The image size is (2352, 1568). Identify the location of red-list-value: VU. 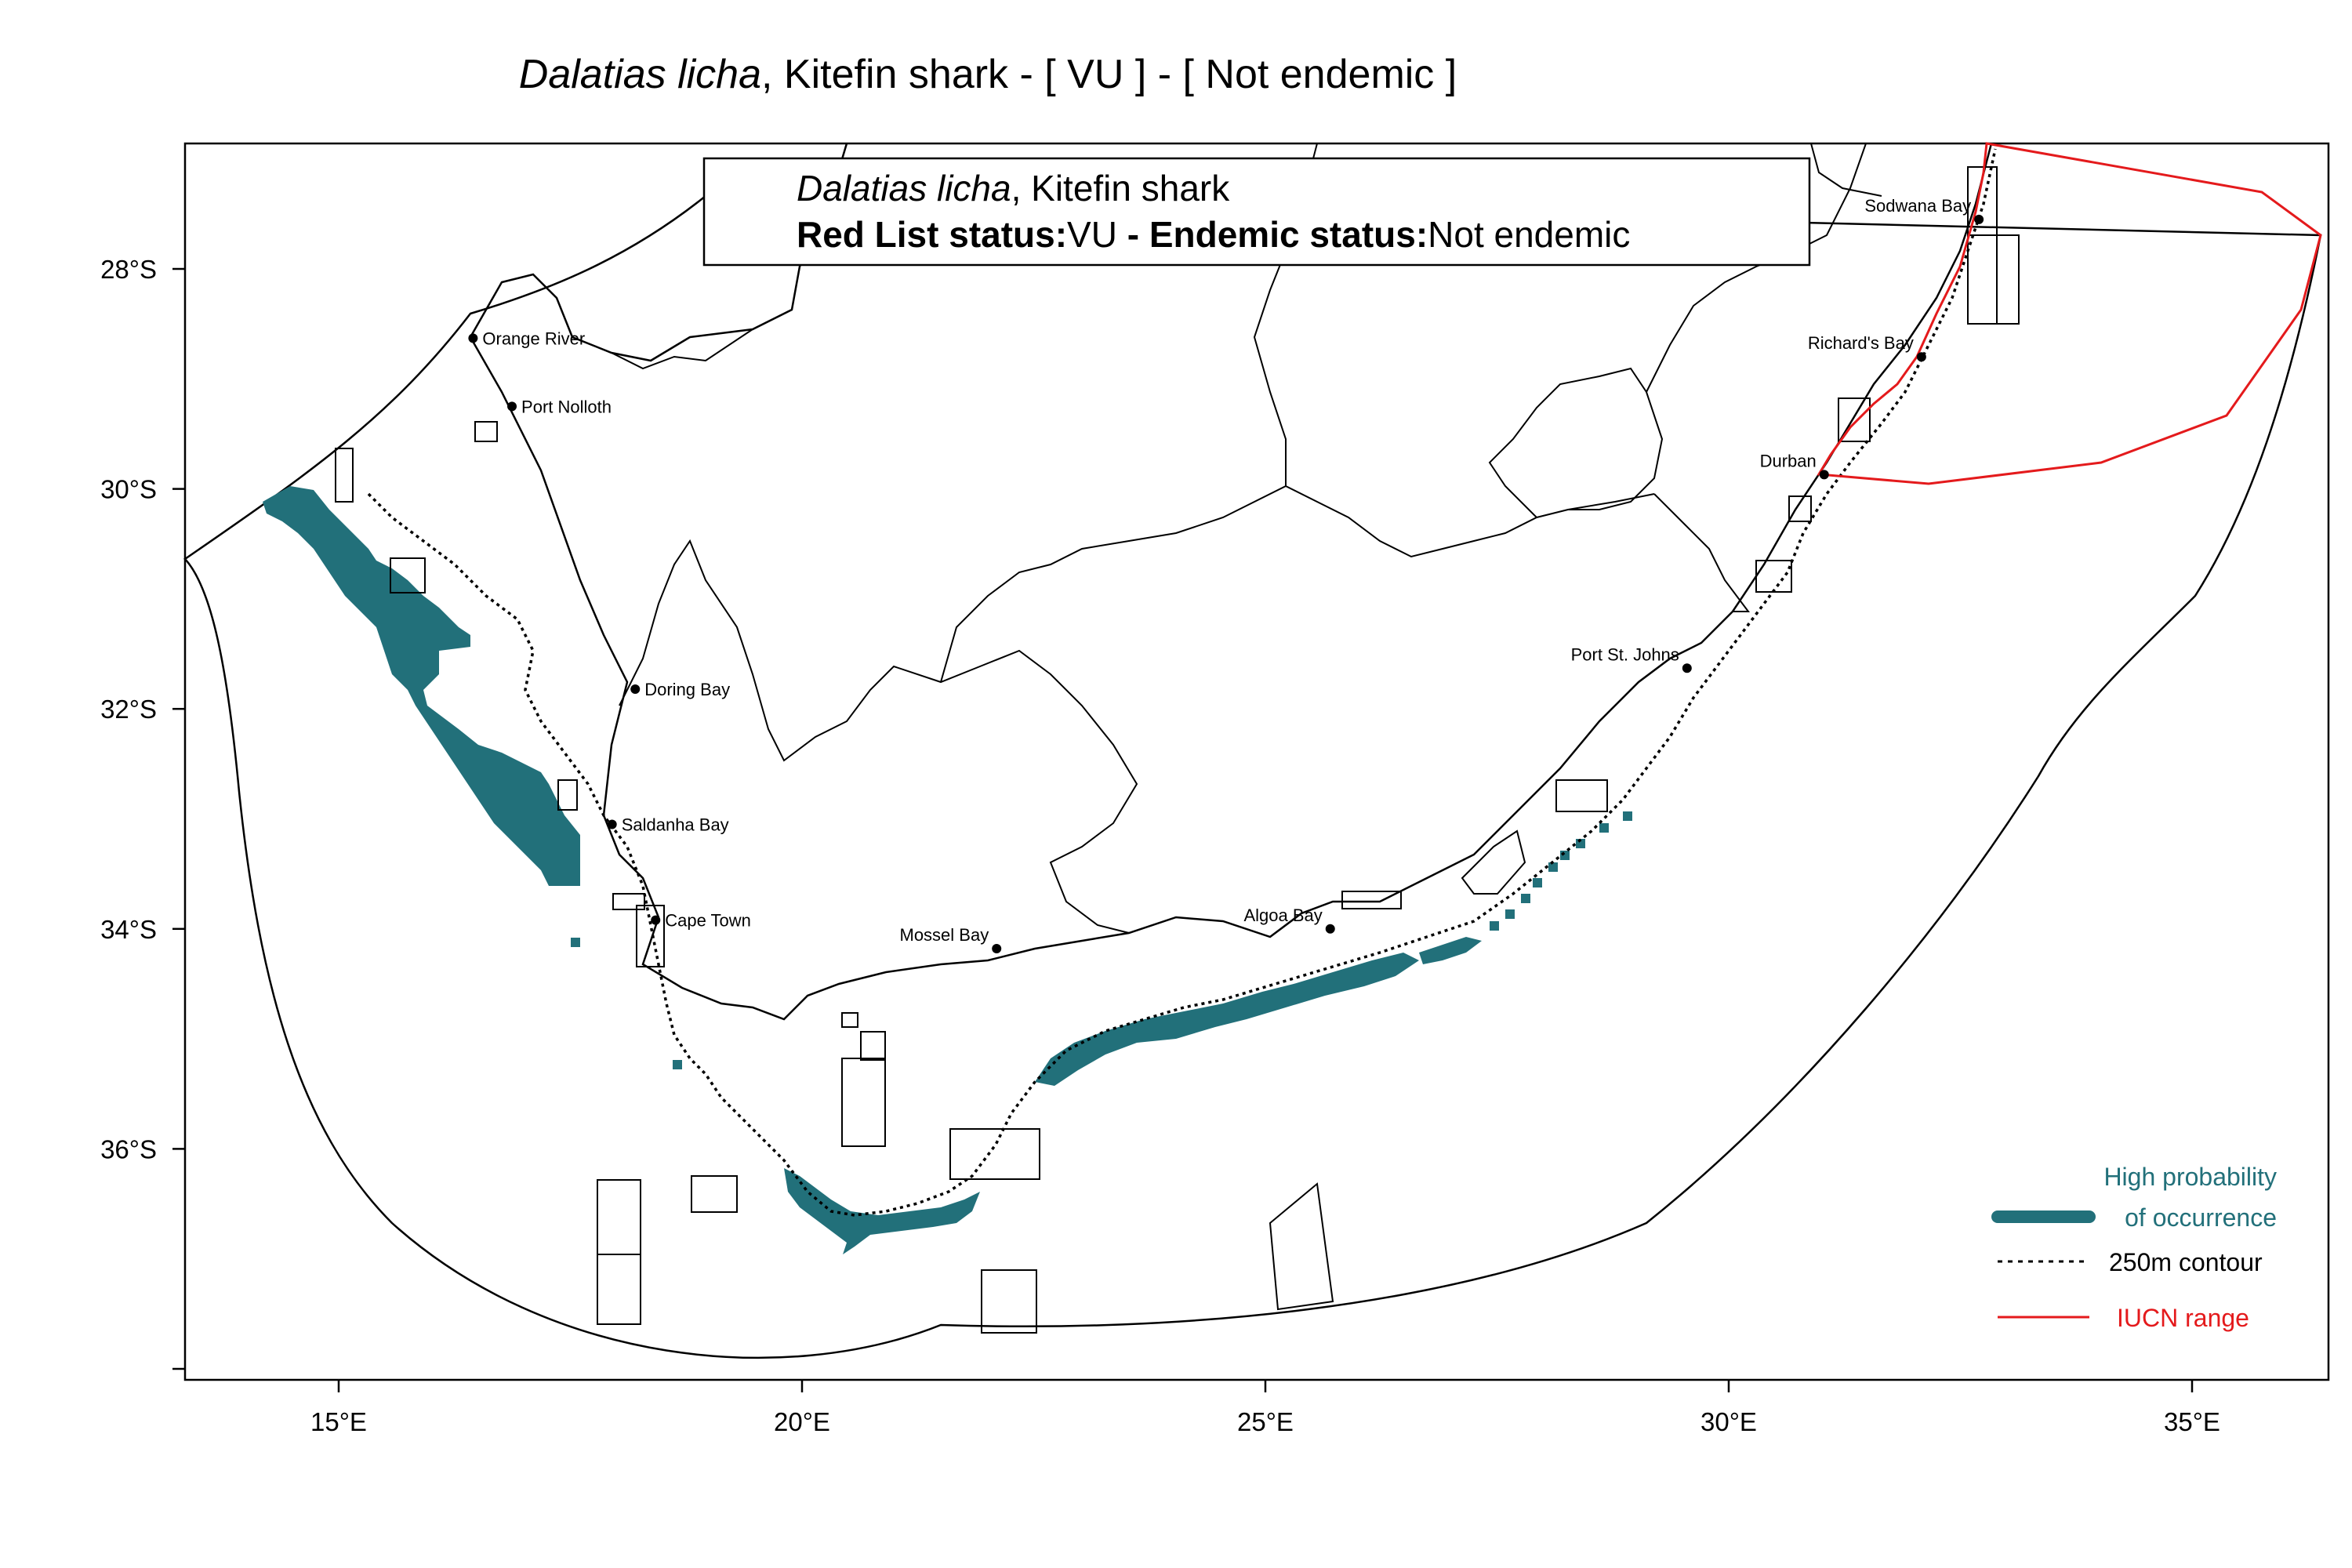
(1092, 234).